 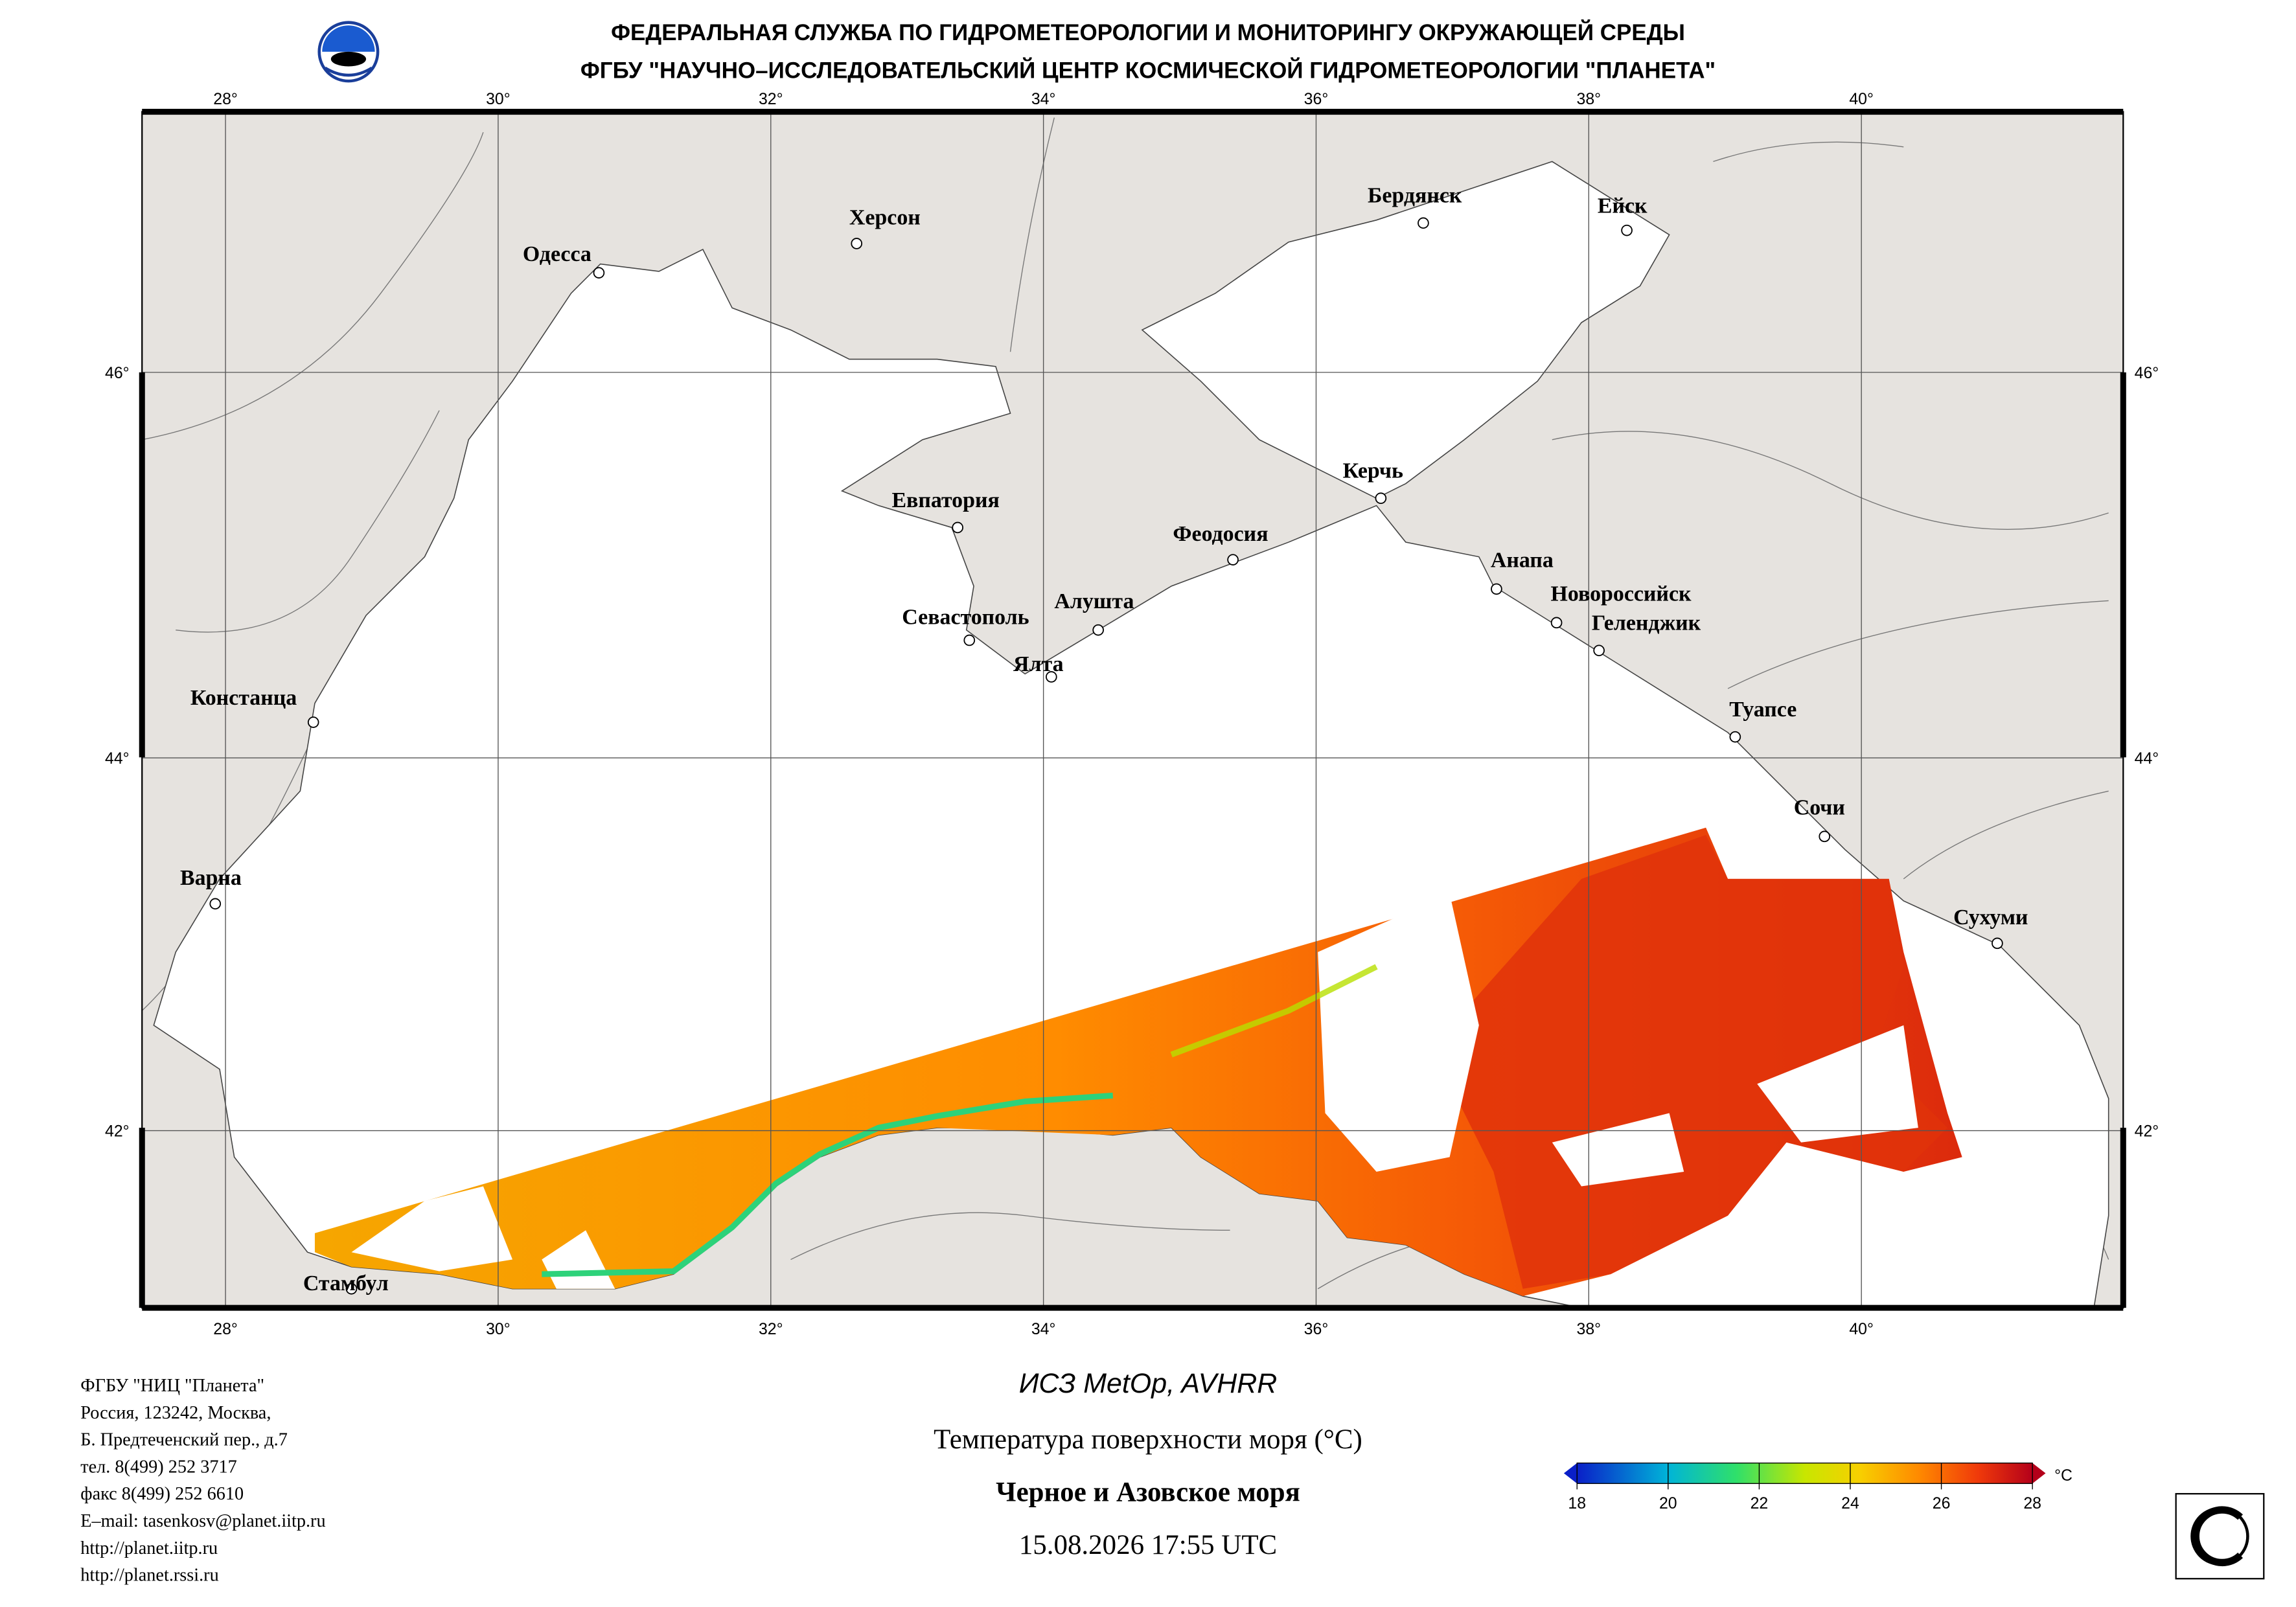 I want to click on city-label: Феодосия, so click(x=1220, y=534).